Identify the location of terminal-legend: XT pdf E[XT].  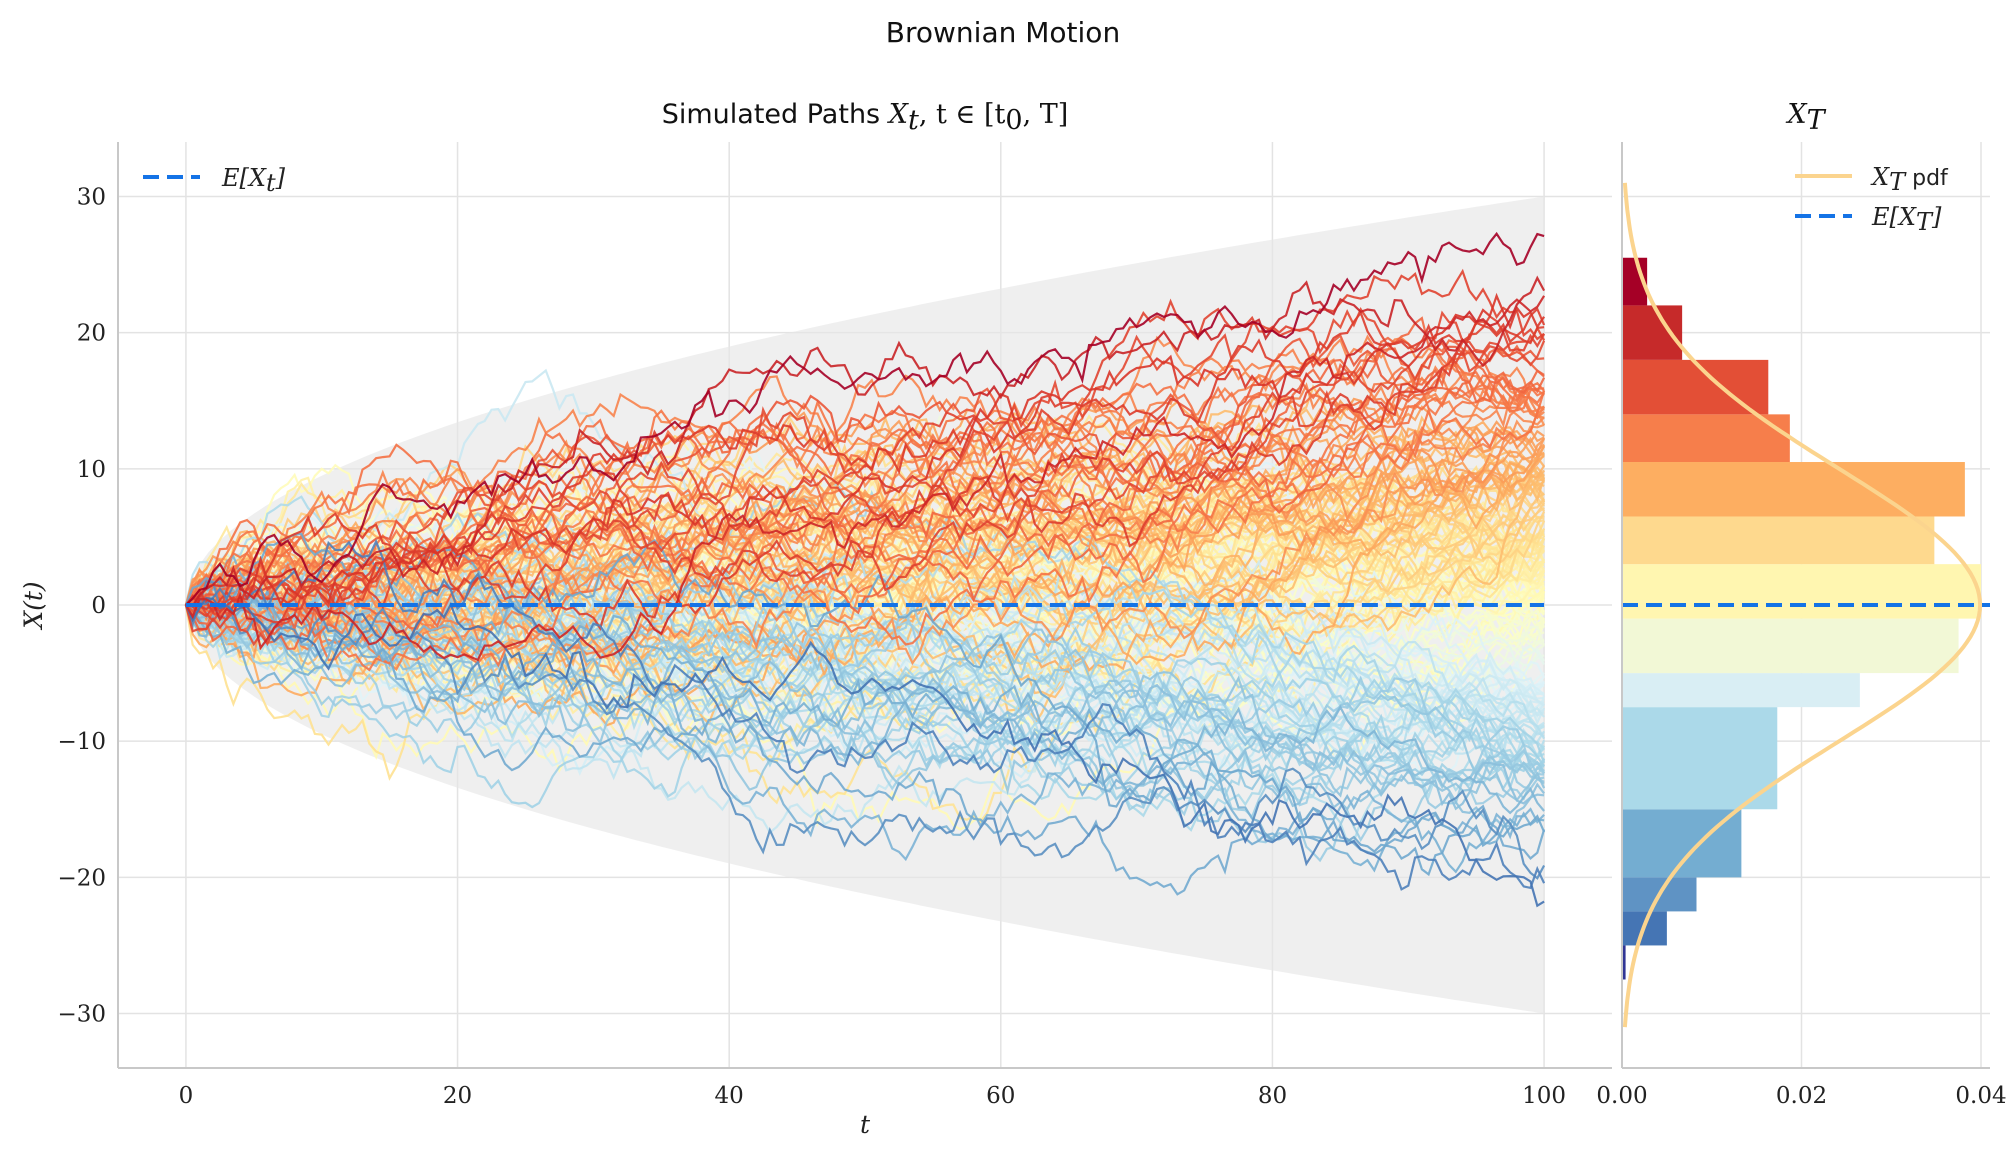
(1872, 199).